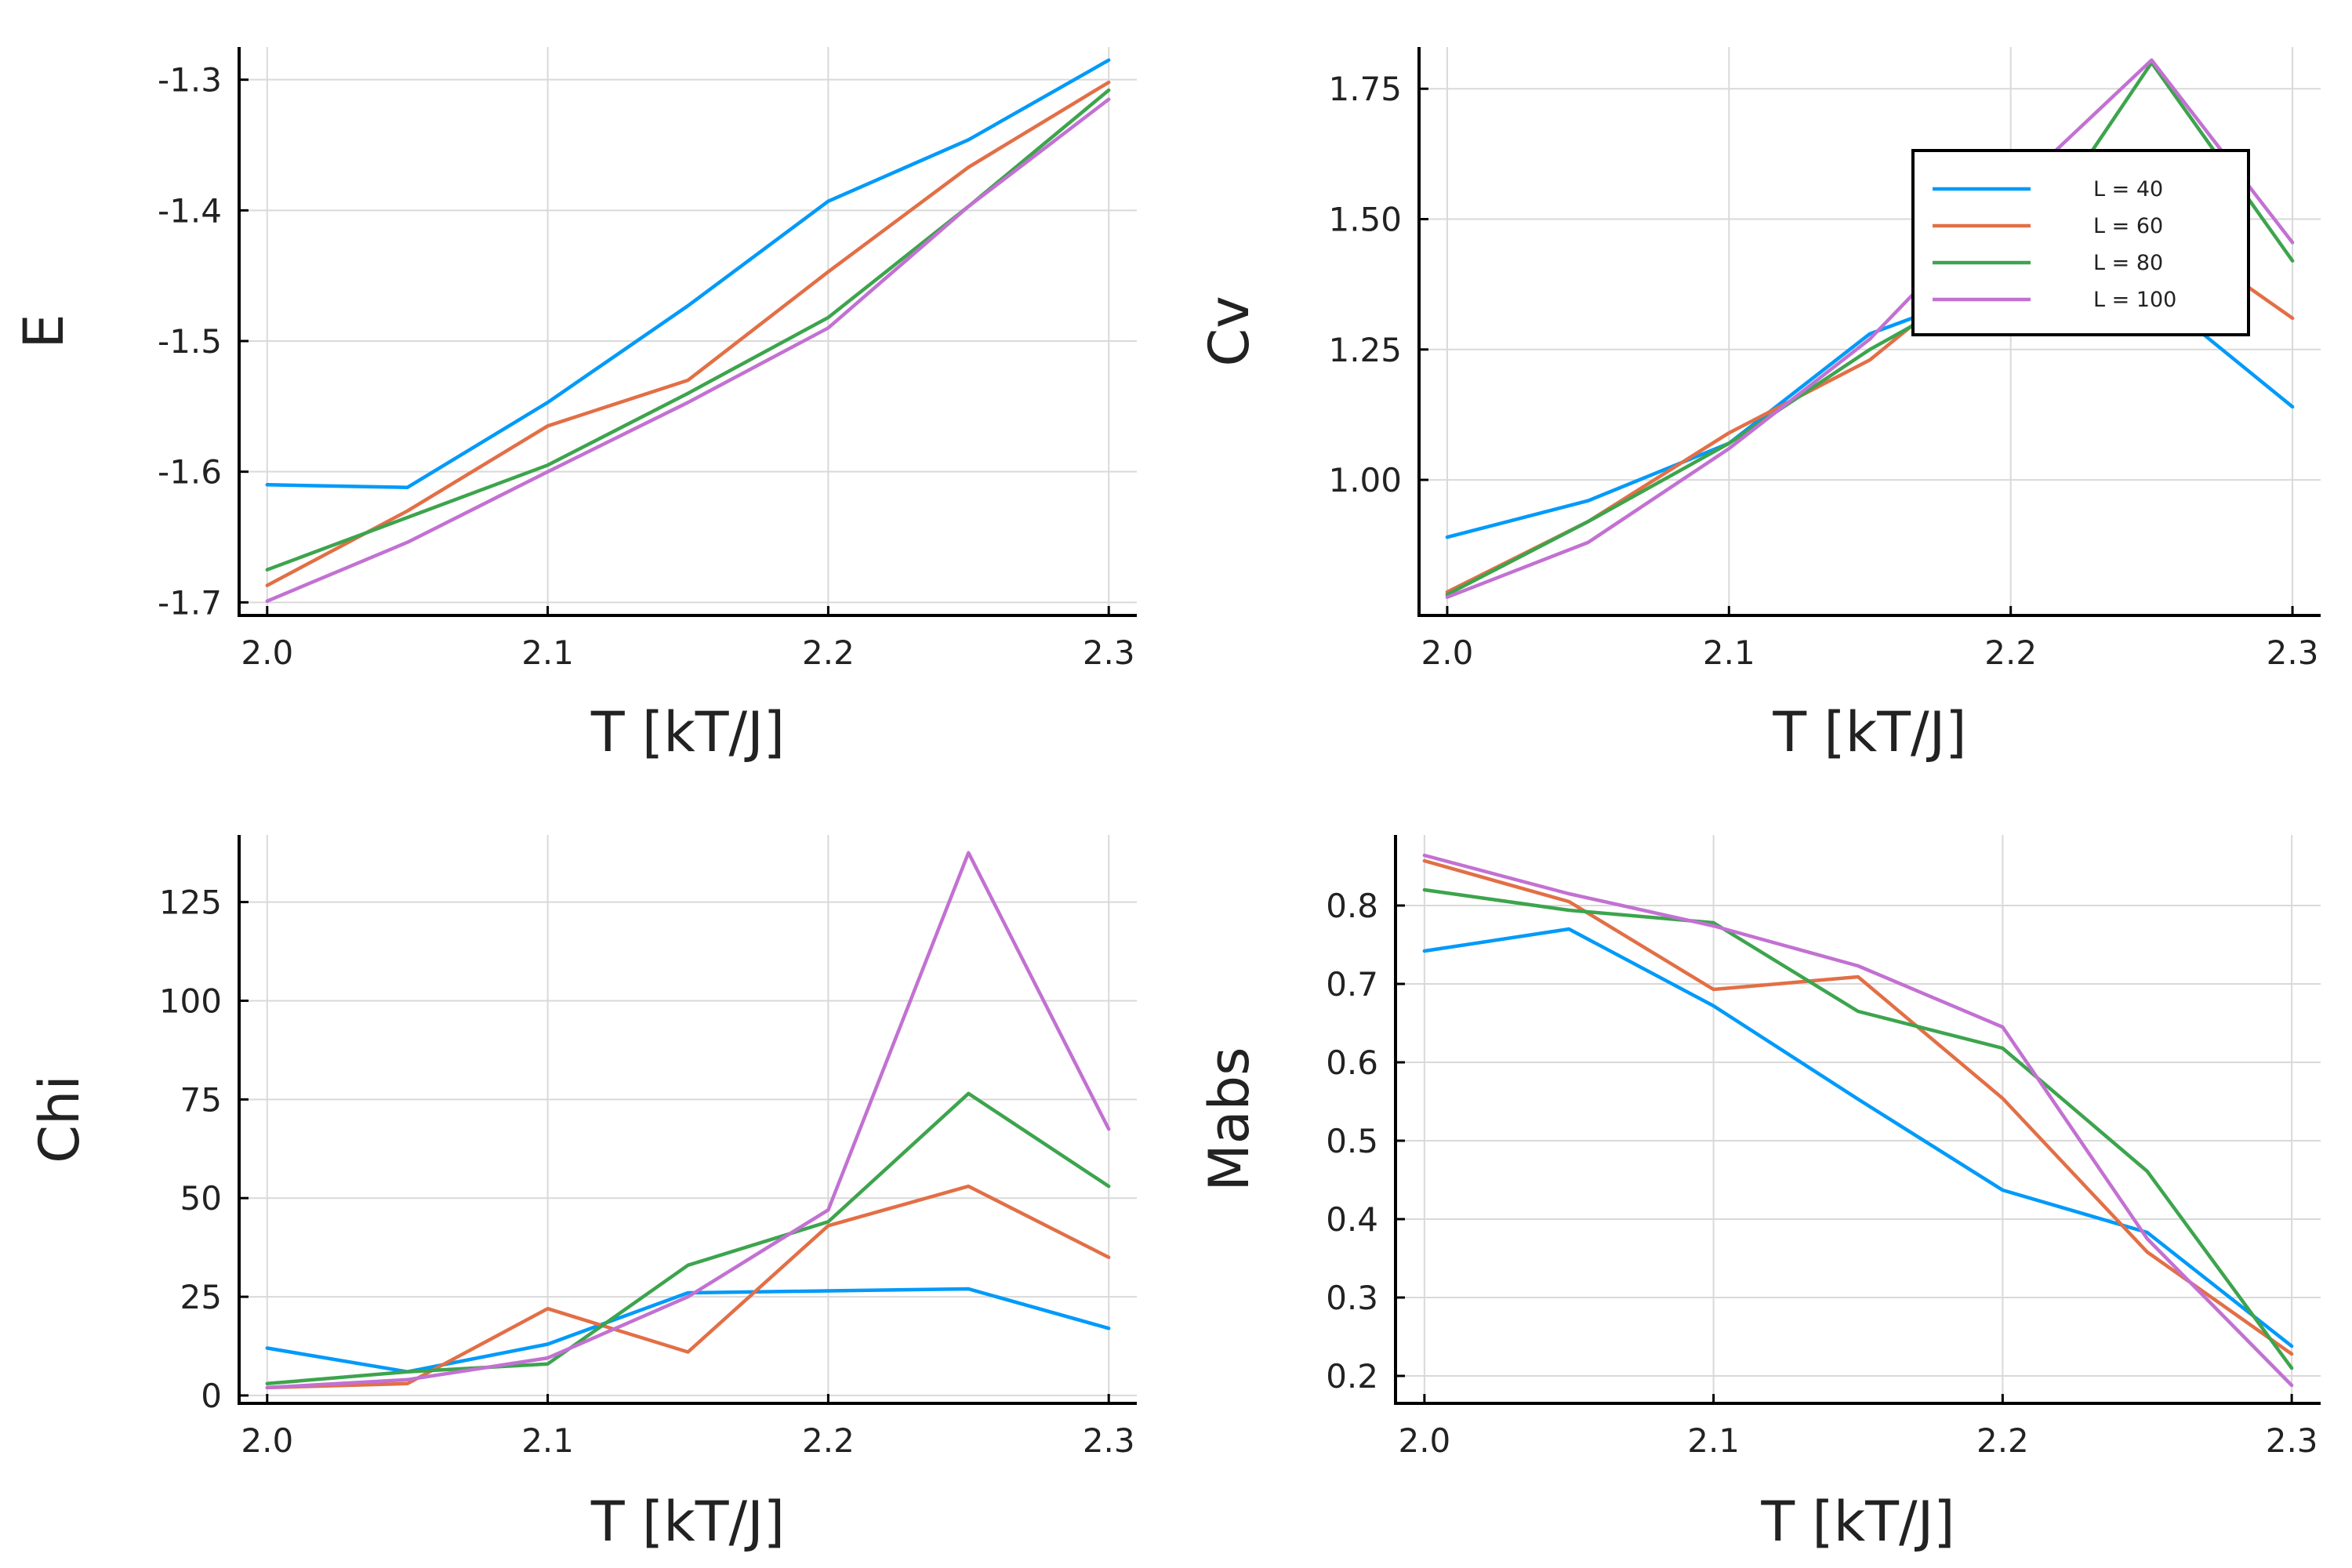 The width and height of the screenshot is (2352, 1568). What do you see at coordinates (190, 903) in the screenshot?
I see `y-tick-label: 125` at bounding box center [190, 903].